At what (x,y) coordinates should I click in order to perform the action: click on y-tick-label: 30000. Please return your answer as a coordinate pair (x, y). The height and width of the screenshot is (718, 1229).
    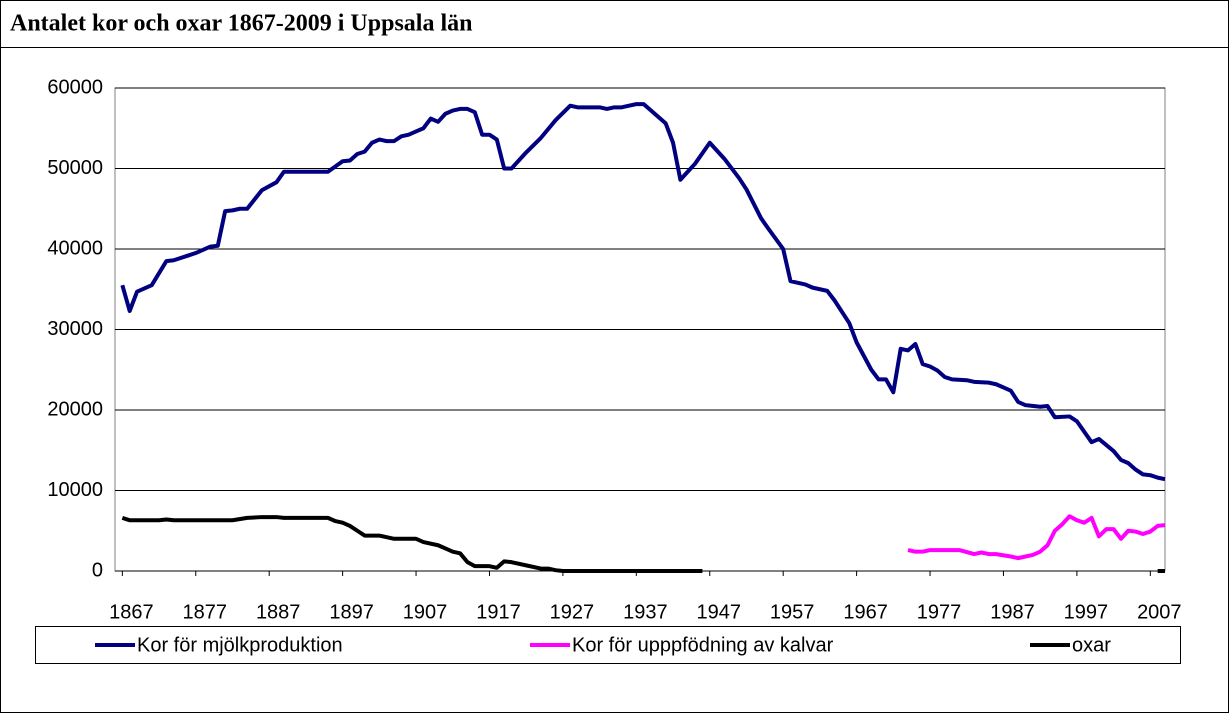
    Looking at the image, I should click on (75, 329).